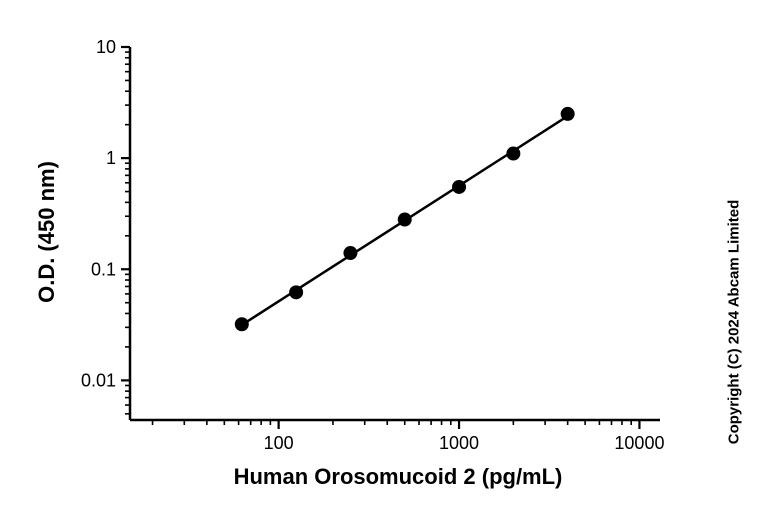  What do you see at coordinates (106, 47) in the screenshot?
I see `y-tick-label: 10` at bounding box center [106, 47].